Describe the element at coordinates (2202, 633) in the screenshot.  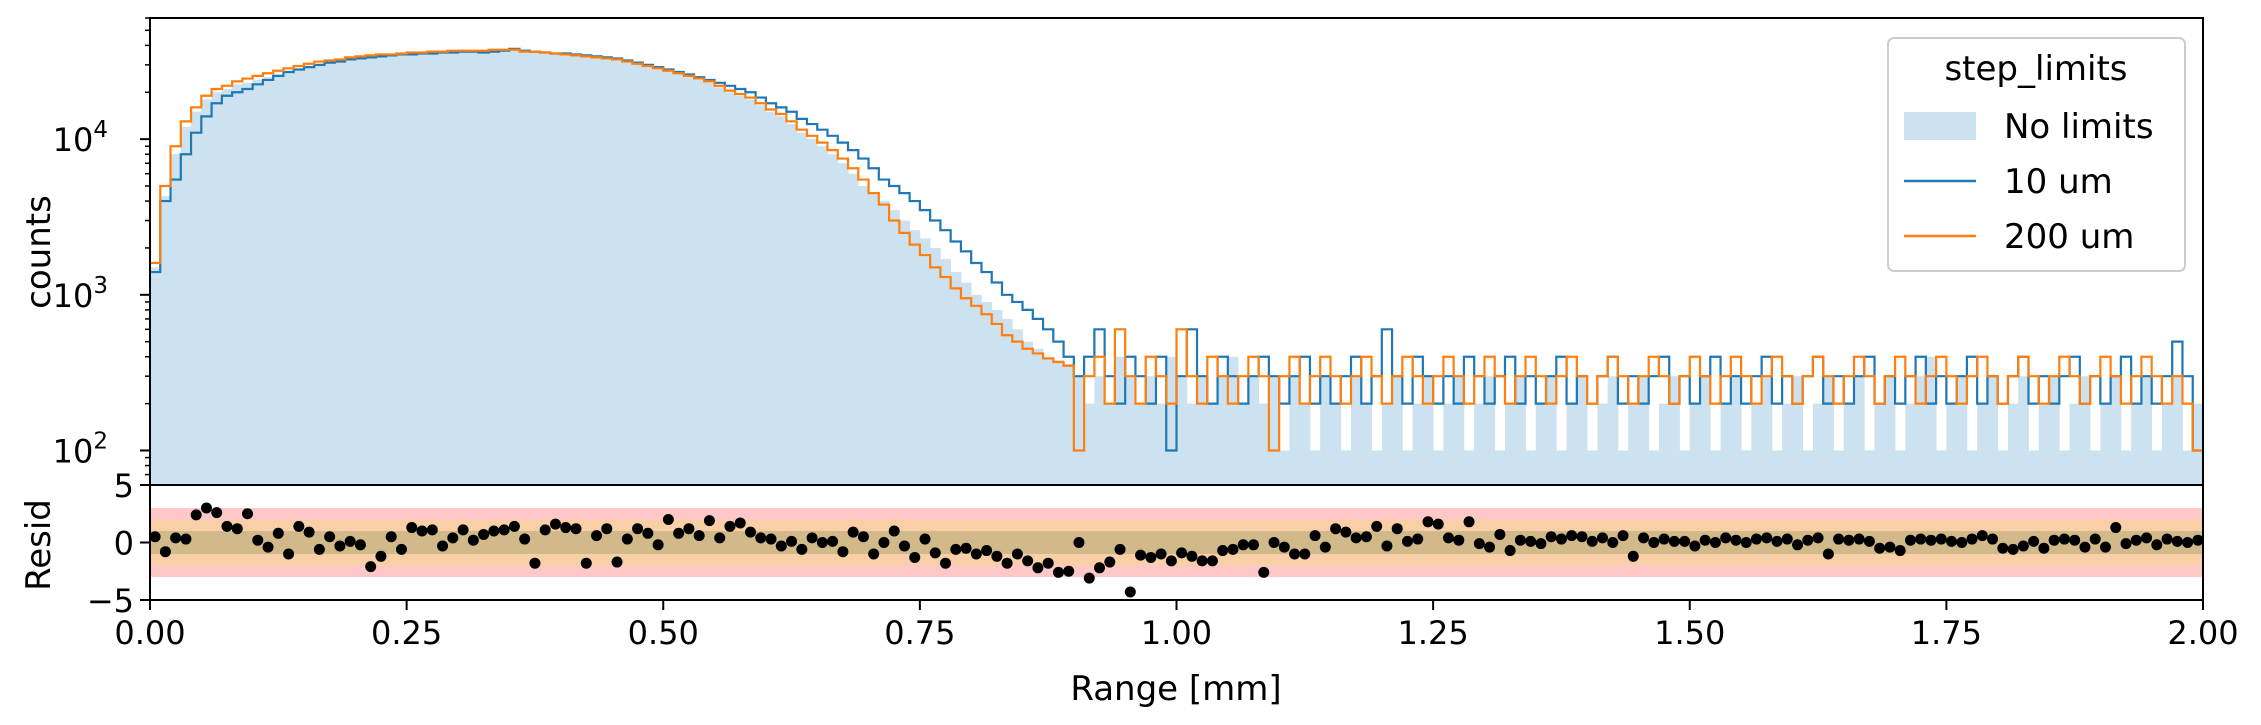
I see `x-tick-label: 2.00` at that location.